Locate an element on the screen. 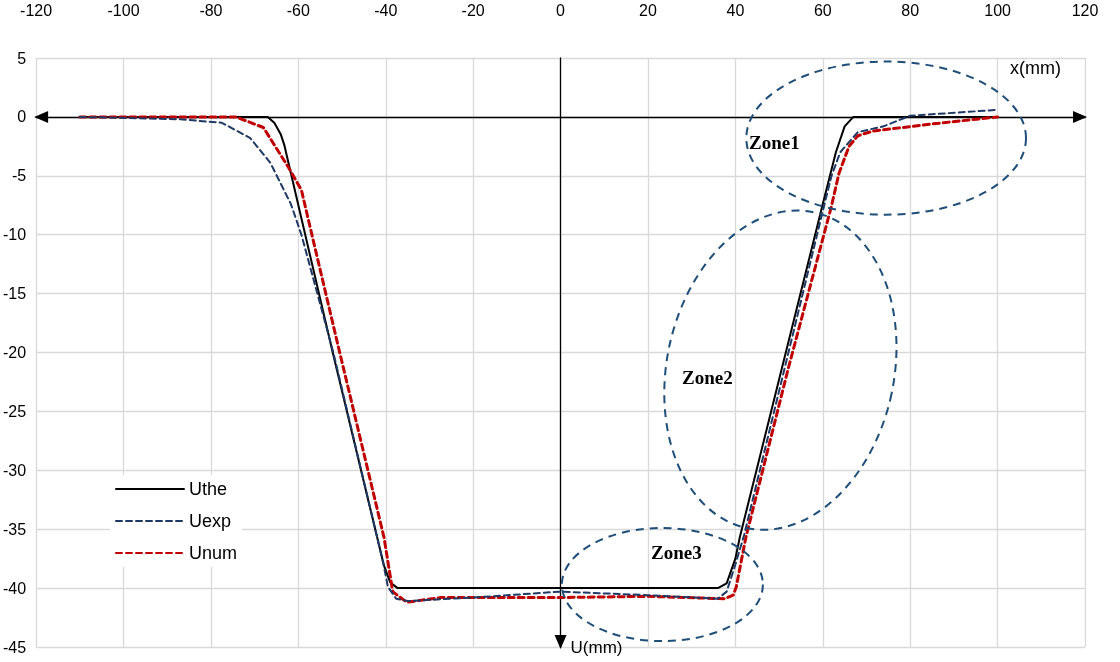  legend-label: Uexp is located at coordinates (210, 521).